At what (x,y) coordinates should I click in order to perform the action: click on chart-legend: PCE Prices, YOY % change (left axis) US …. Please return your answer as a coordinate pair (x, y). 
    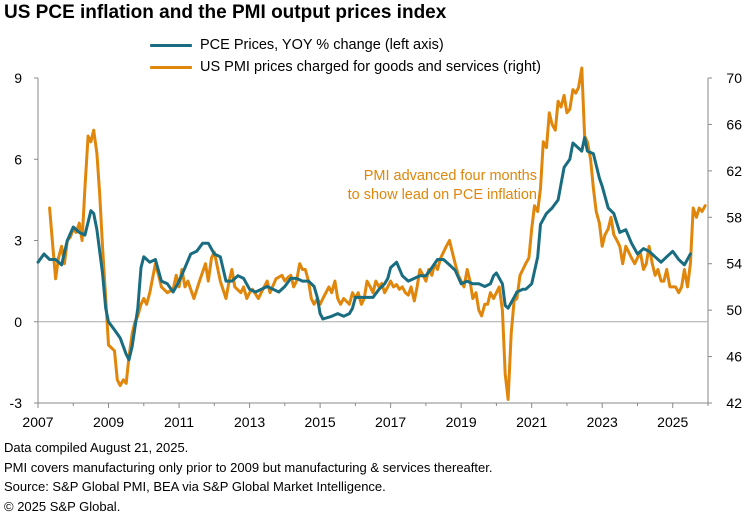
    Looking at the image, I should click on (345, 56).